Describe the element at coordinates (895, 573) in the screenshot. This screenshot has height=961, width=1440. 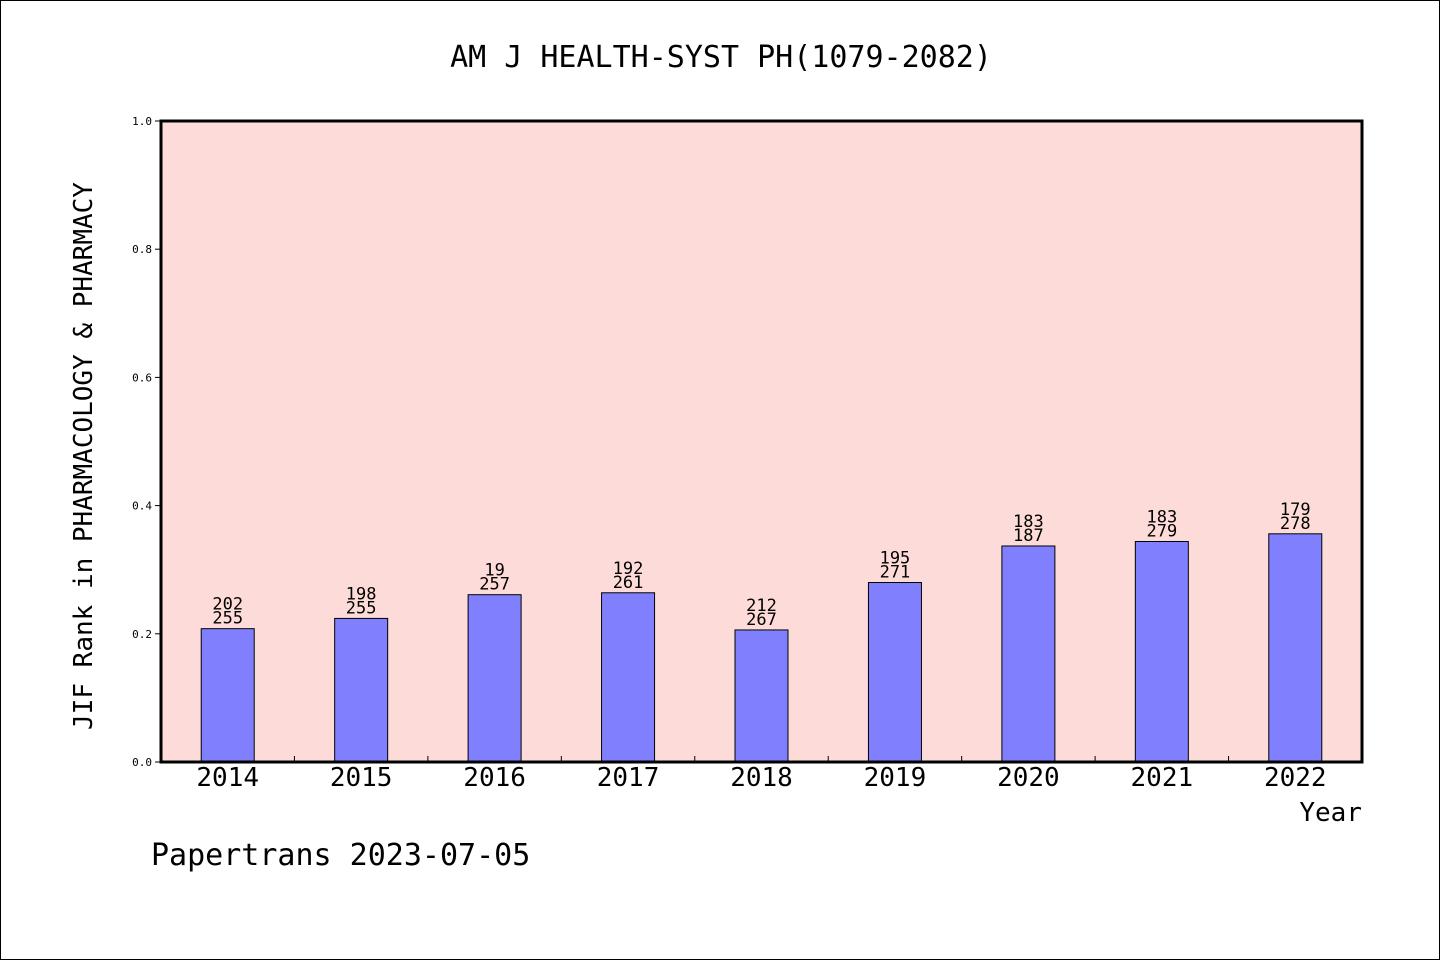
I see `bar-total-label: 271` at that location.